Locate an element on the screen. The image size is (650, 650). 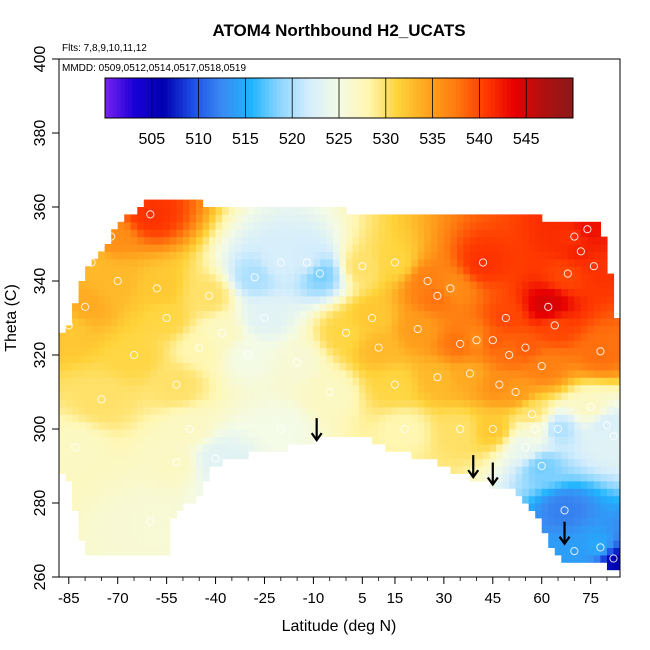
x-tick-label: -40 is located at coordinates (216, 598).